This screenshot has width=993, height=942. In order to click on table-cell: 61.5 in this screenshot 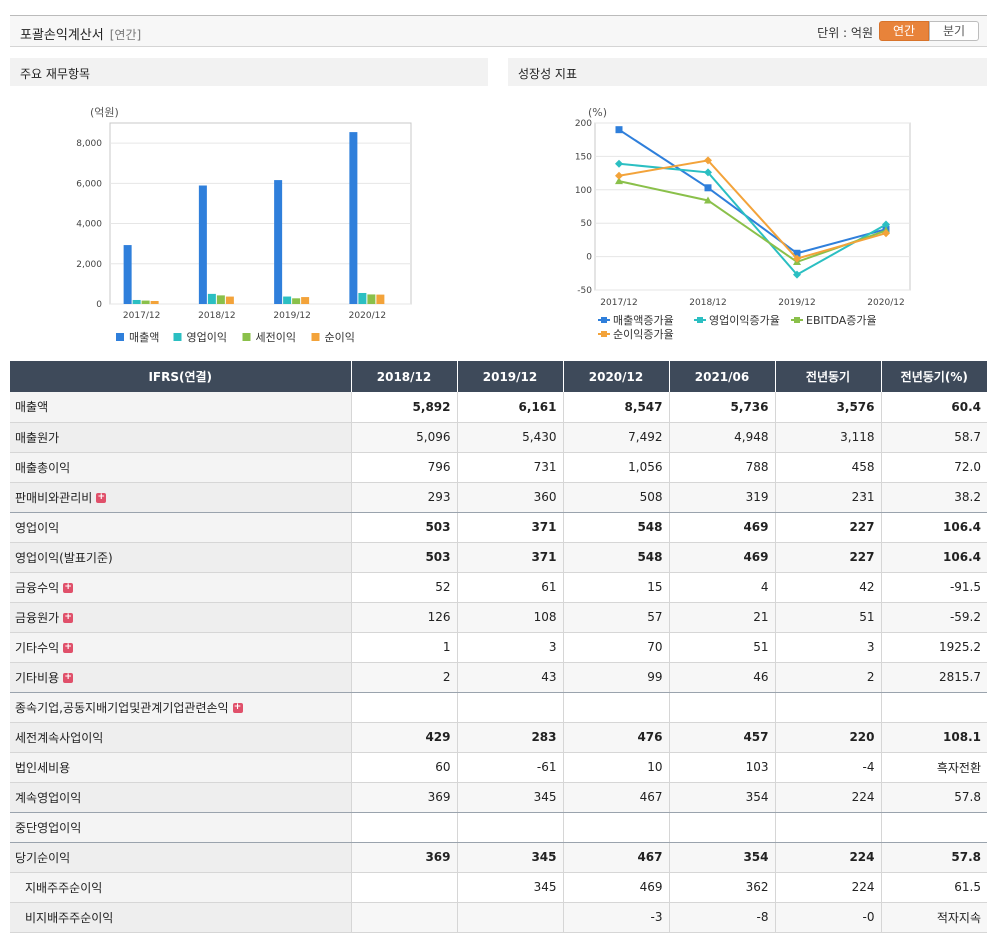, I will do `click(933, 887)`.